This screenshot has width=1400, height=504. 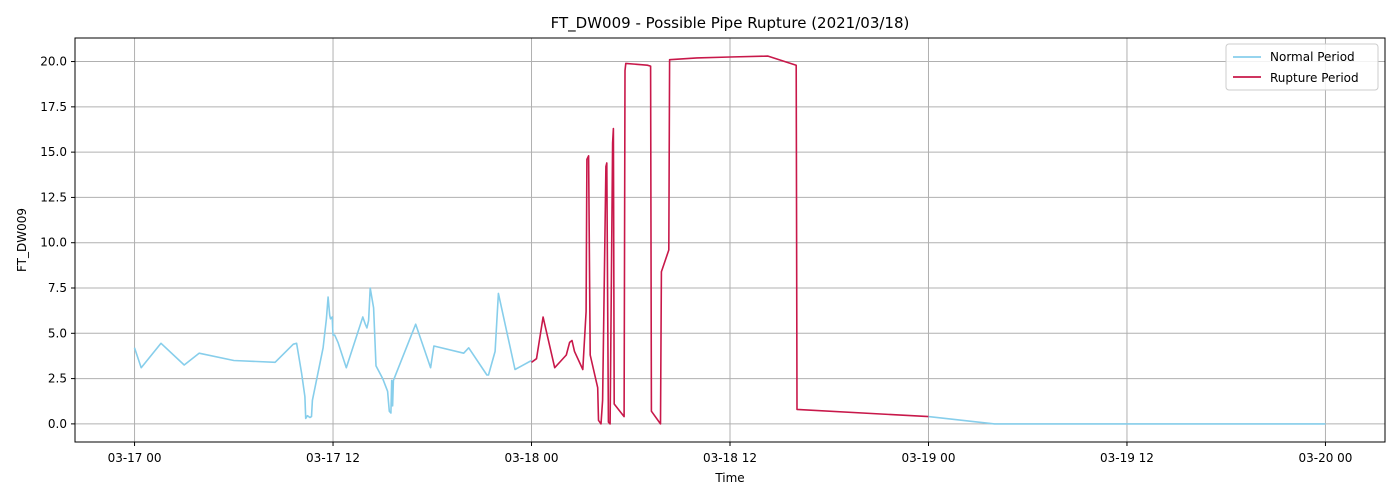 I want to click on y-axis: 0.0 2.5 5.0 7.5 10.0 12.5 15.0 17.5 20.0, so click(x=57, y=243).